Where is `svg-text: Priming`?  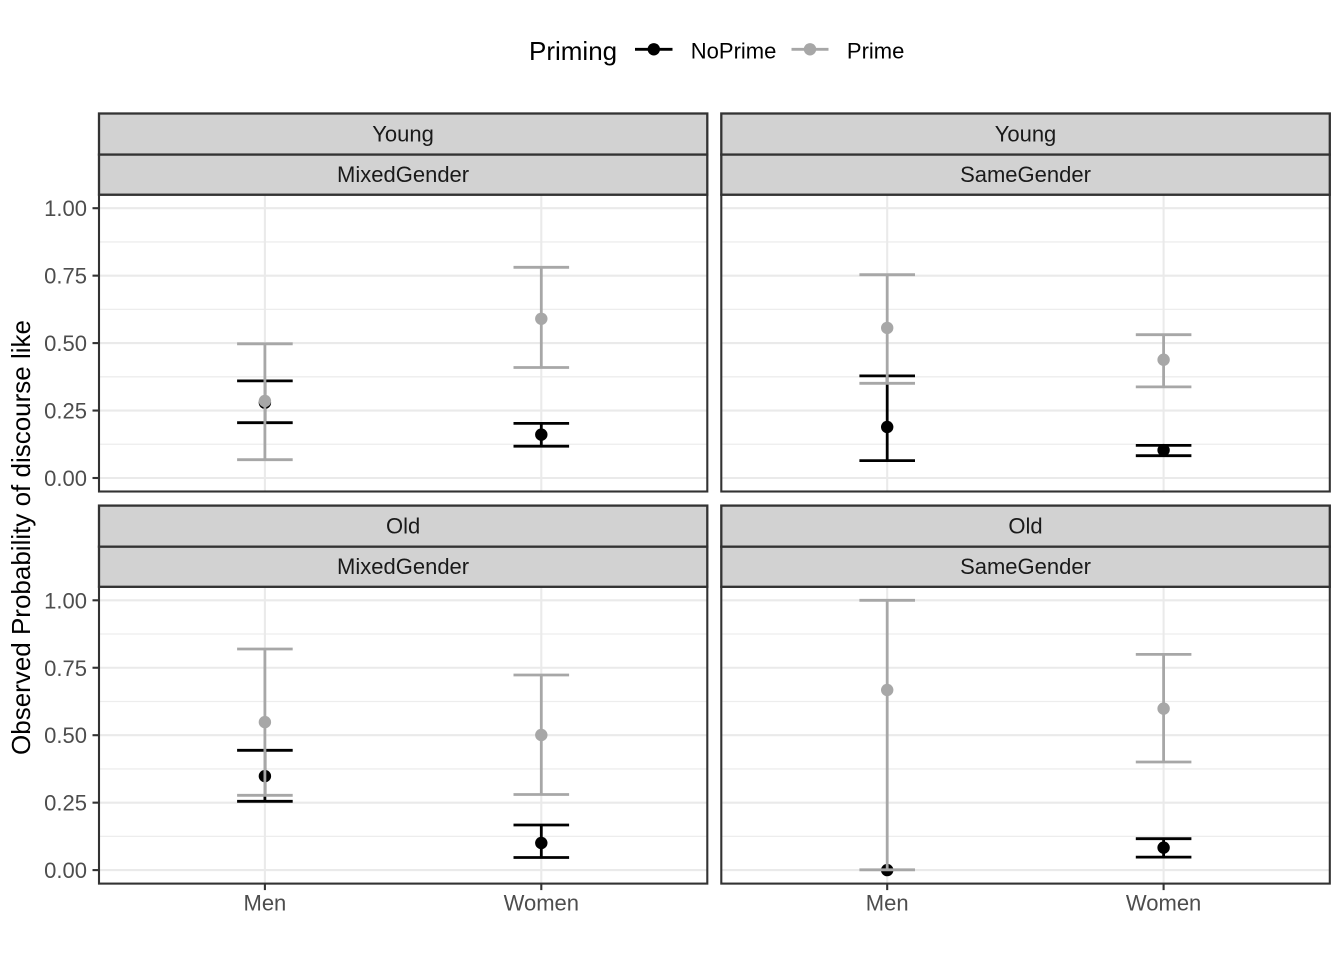 svg-text: Priming is located at coordinates (573, 51).